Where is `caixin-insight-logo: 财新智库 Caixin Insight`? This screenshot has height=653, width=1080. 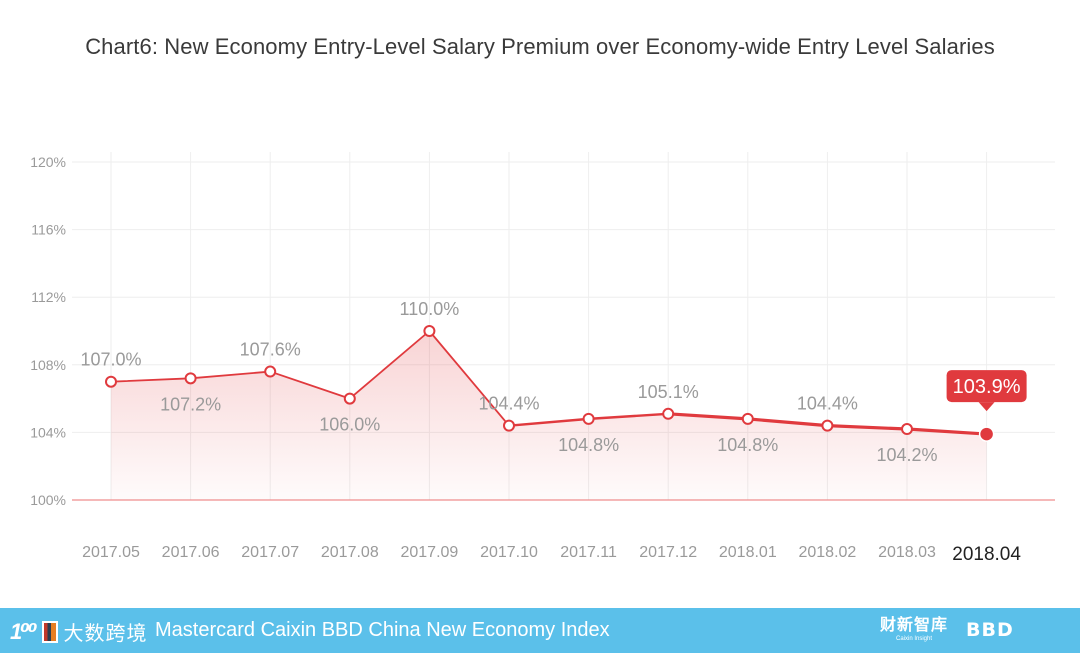 caixin-insight-logo: 财新智库 Caixin Insight is located at coordinates (914, 630).